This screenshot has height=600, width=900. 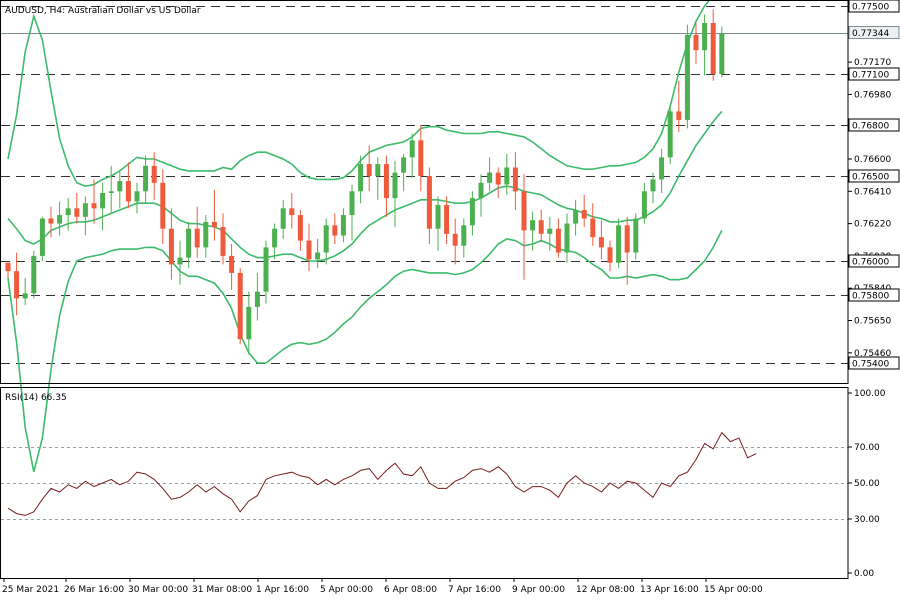 I want to click on price-axis-label: 0.75460, so click(x=872, y=354).